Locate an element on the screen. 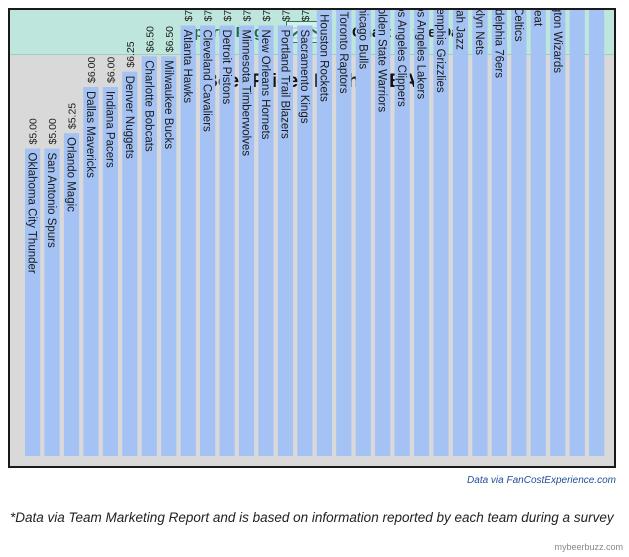  category-label: Utah Jazz is located at coordinates (460, 30).